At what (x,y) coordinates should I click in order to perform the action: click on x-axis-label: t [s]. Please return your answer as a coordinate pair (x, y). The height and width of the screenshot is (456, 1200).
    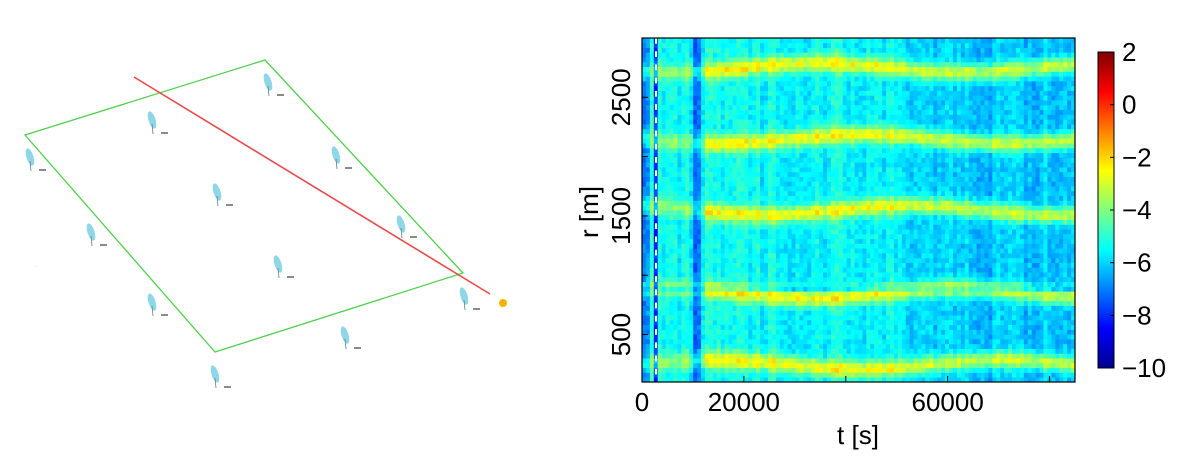
    Looking at the image, I should click on (858, 435).